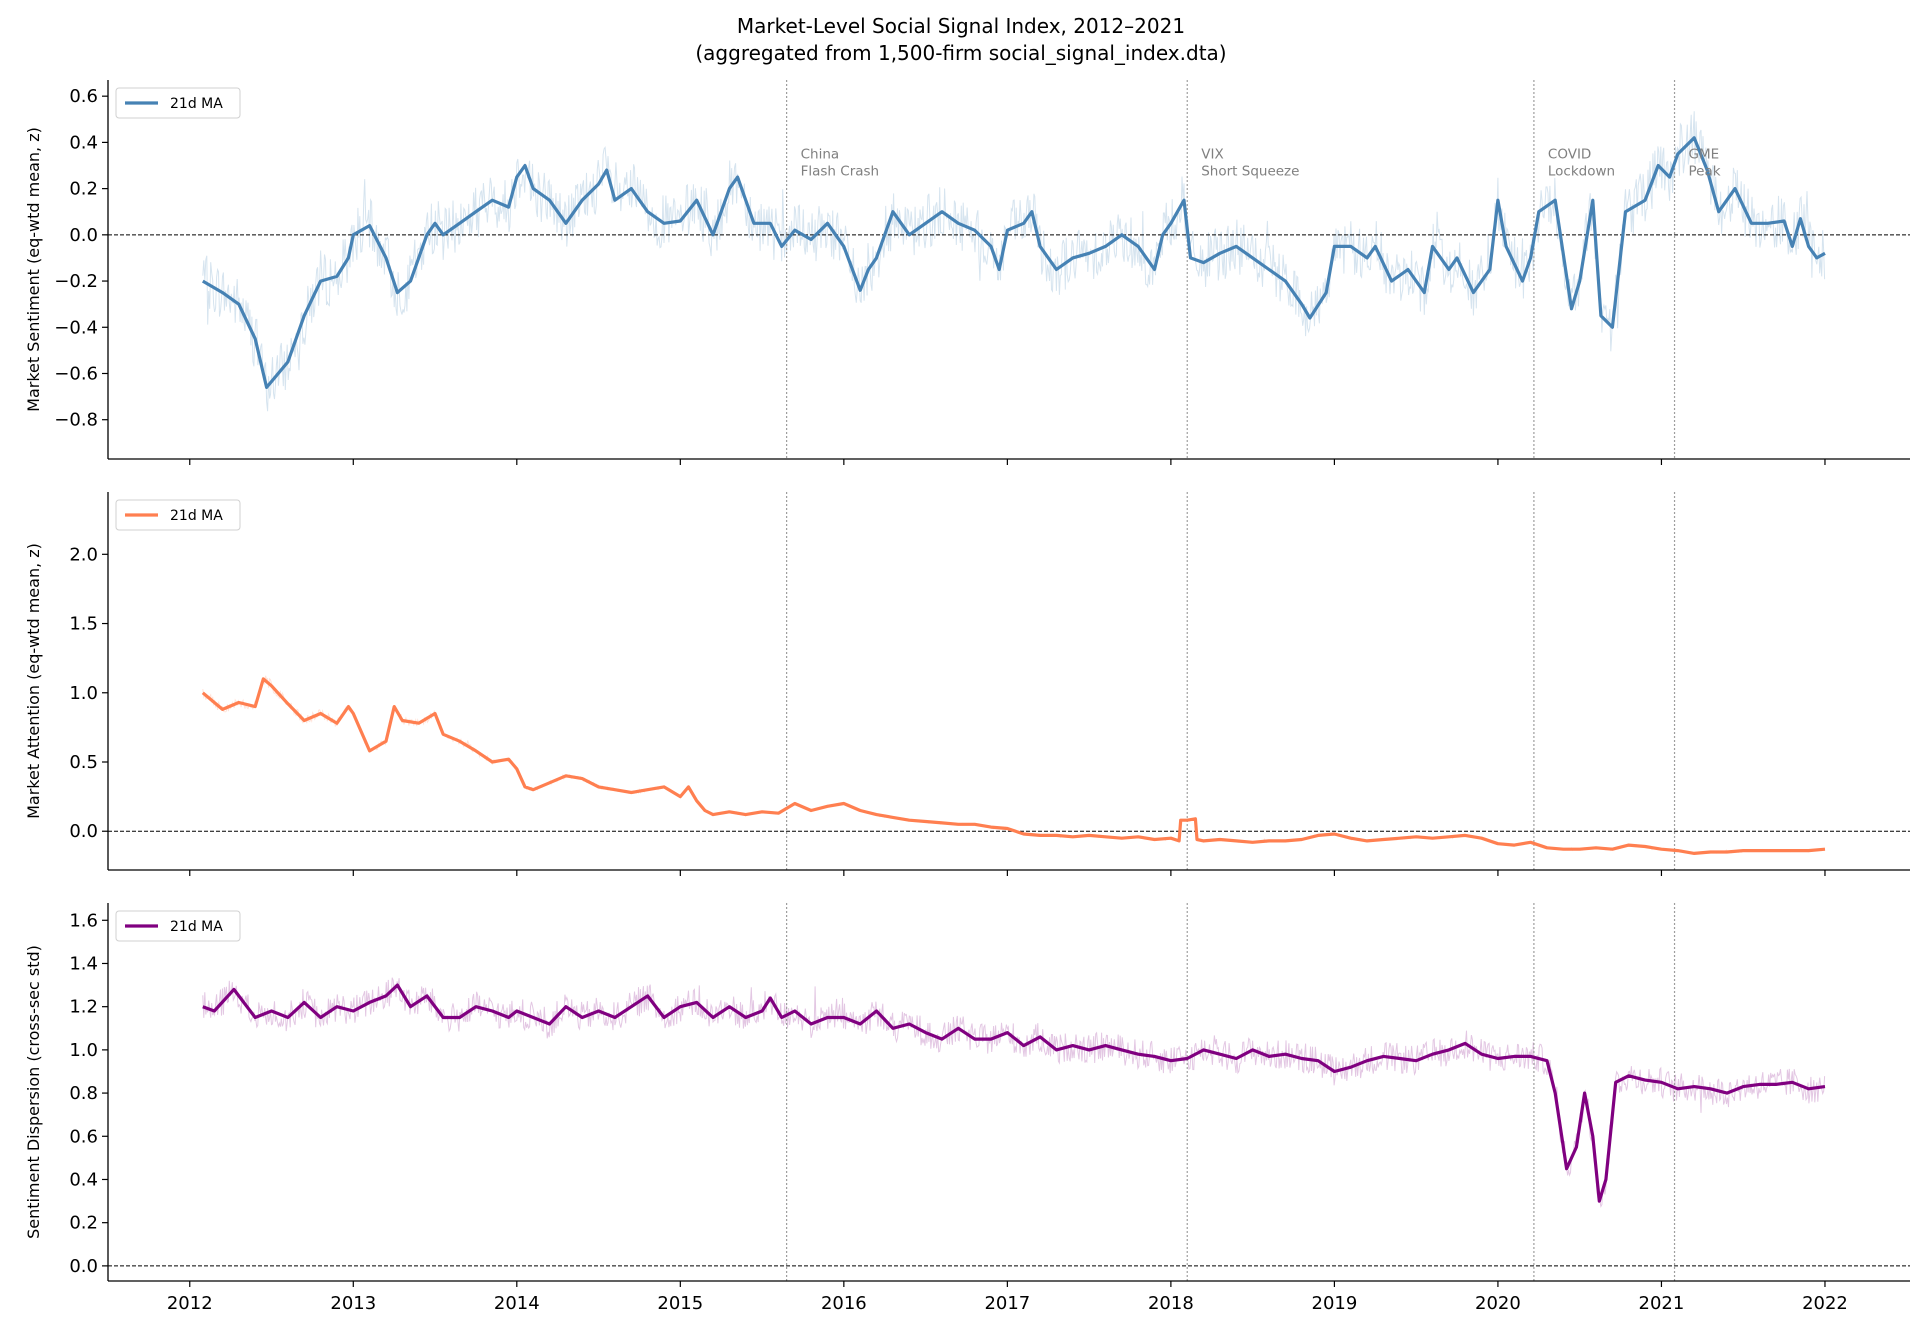 The width and height of the screenshot is (1922, 1329). I want to click on x-tick-label: 2013, so click(353, 1303).